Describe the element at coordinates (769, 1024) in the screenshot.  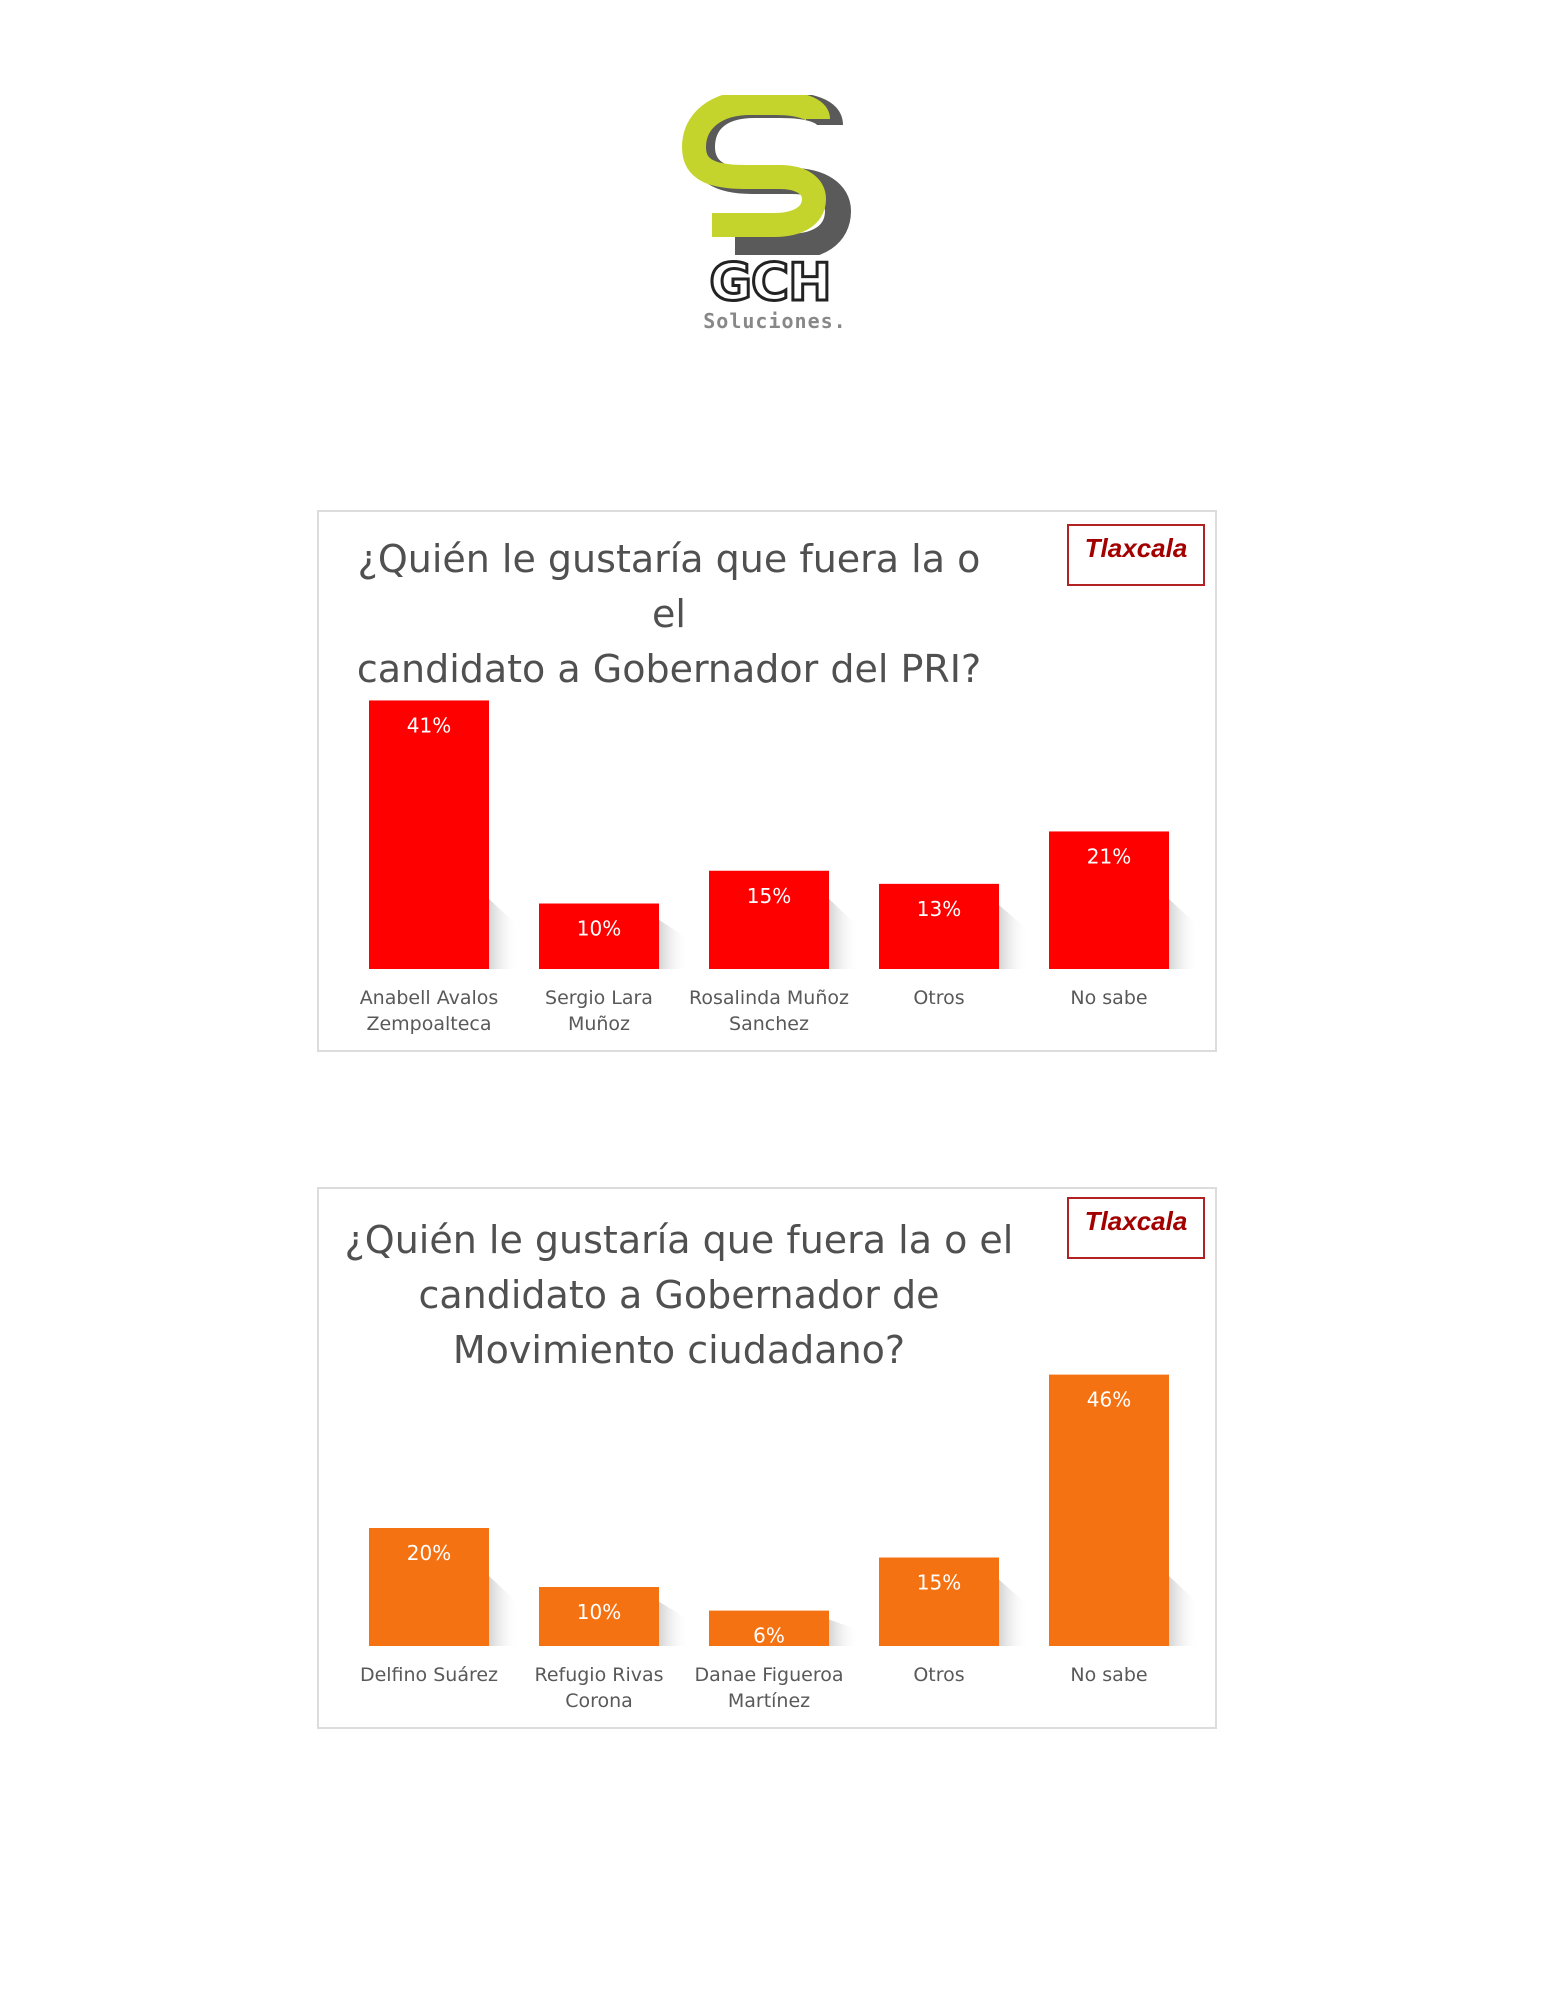
I see `category-label: Sanchez` at that location.